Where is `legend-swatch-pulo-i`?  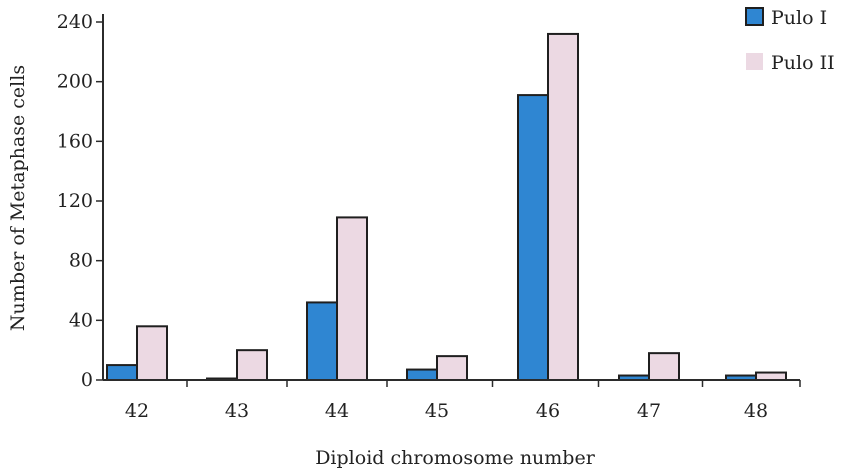 legend-swatch-pulo-i is located at coordinates (754, 16).